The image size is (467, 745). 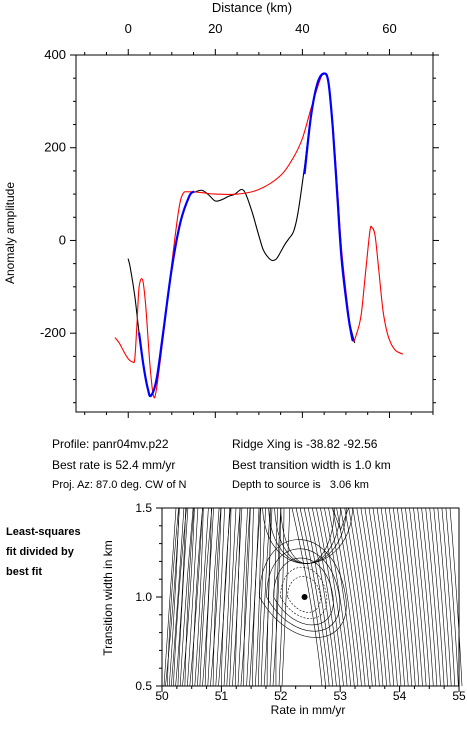 What do you see at coordinates (305, 444) in the screenshot?
I see `ridge-crossing-text: Ridge Xing is -38.82 -92.56` at bounding box center [305, 444].